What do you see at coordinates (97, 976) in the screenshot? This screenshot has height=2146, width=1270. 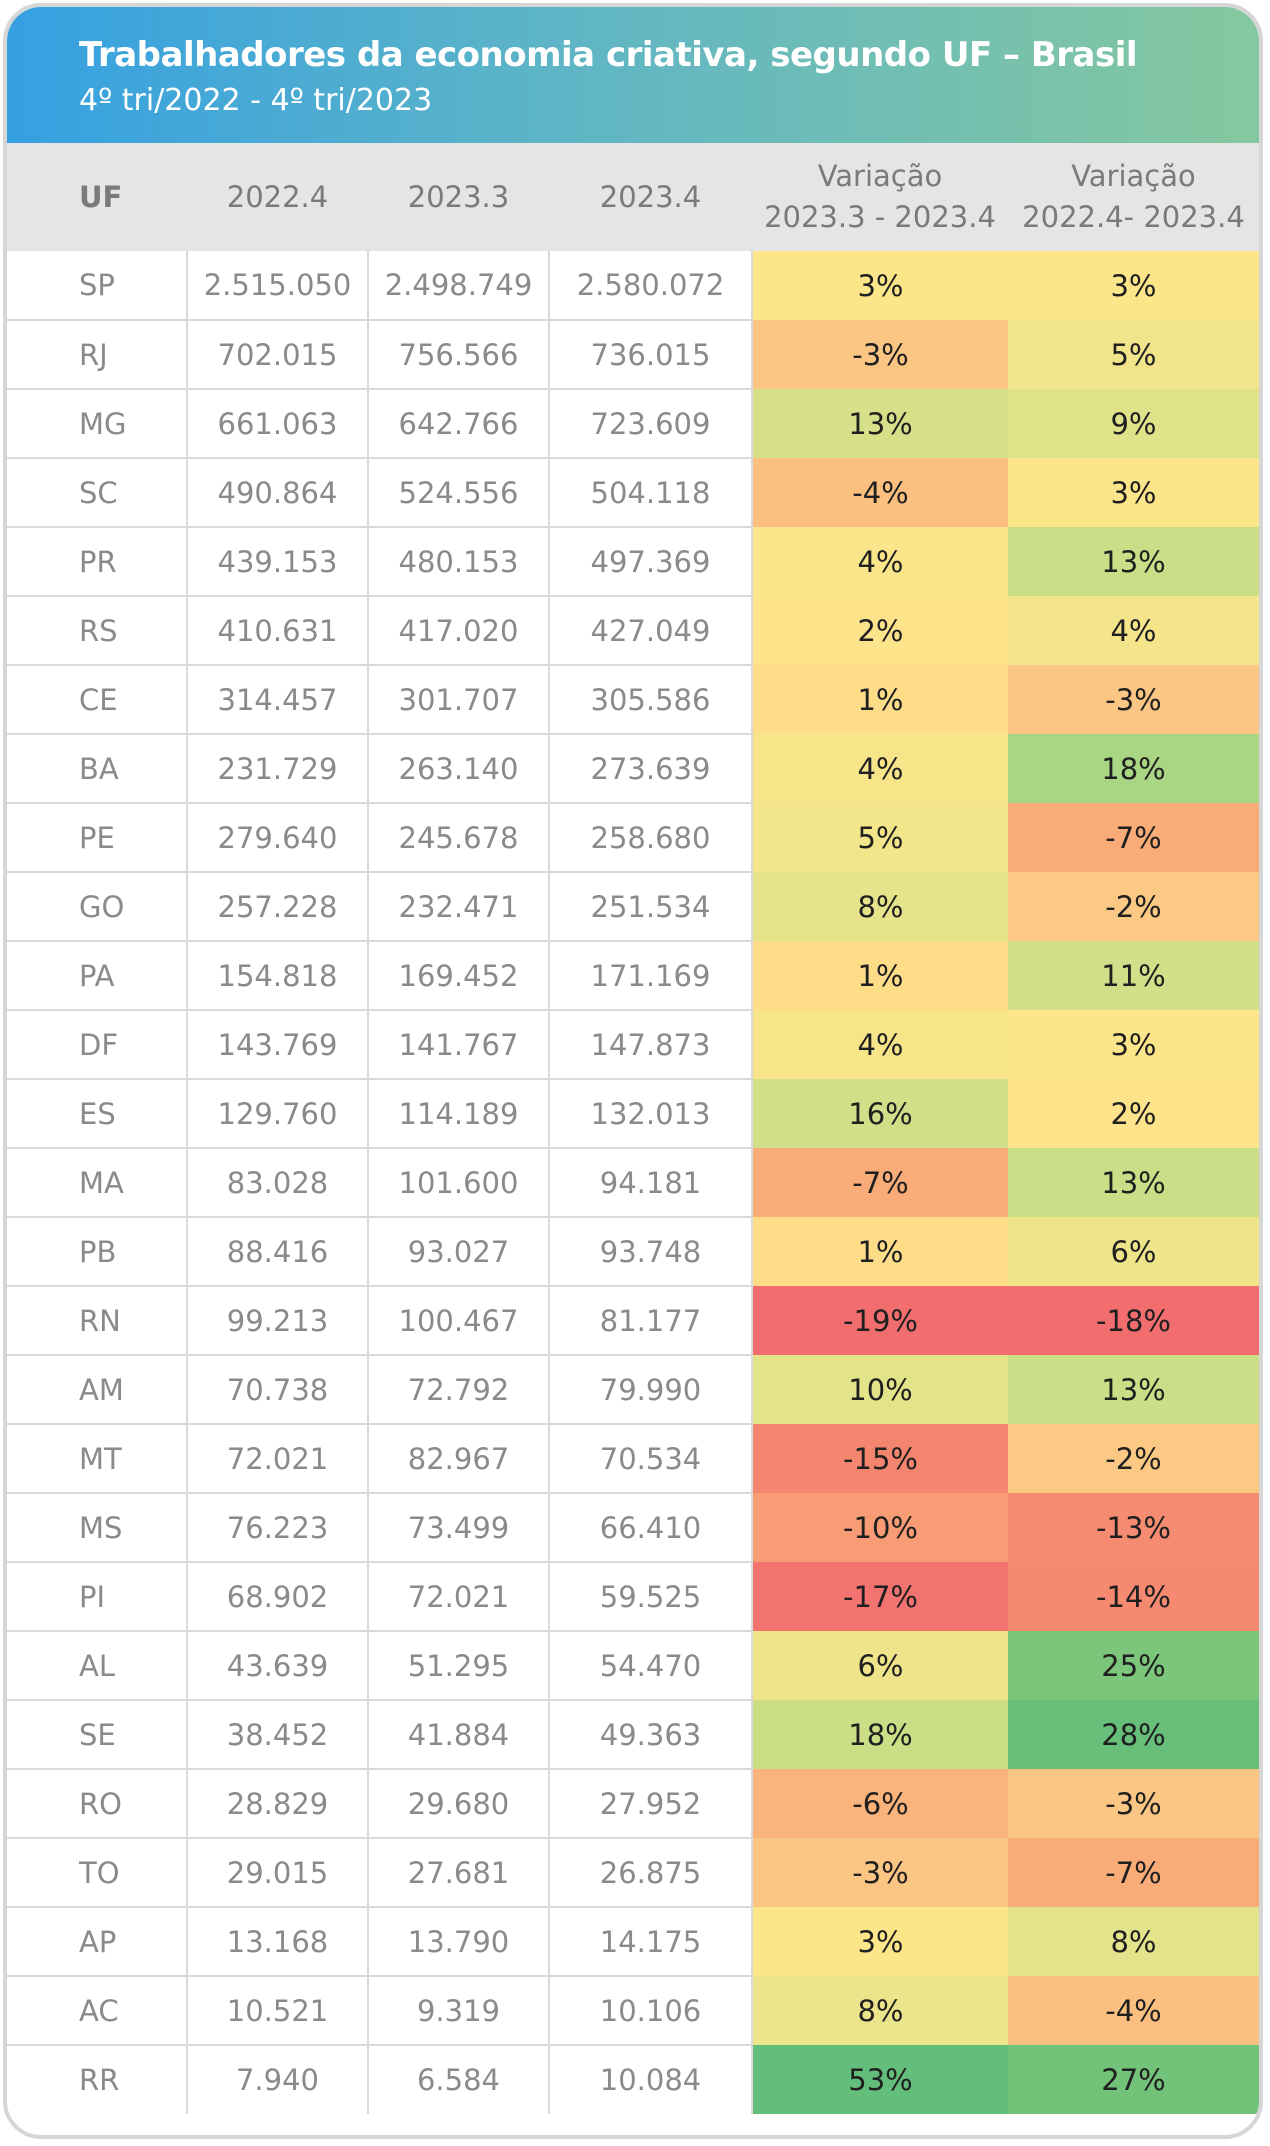 I see `cell-uf: PA` at bounding box center [97, 976].